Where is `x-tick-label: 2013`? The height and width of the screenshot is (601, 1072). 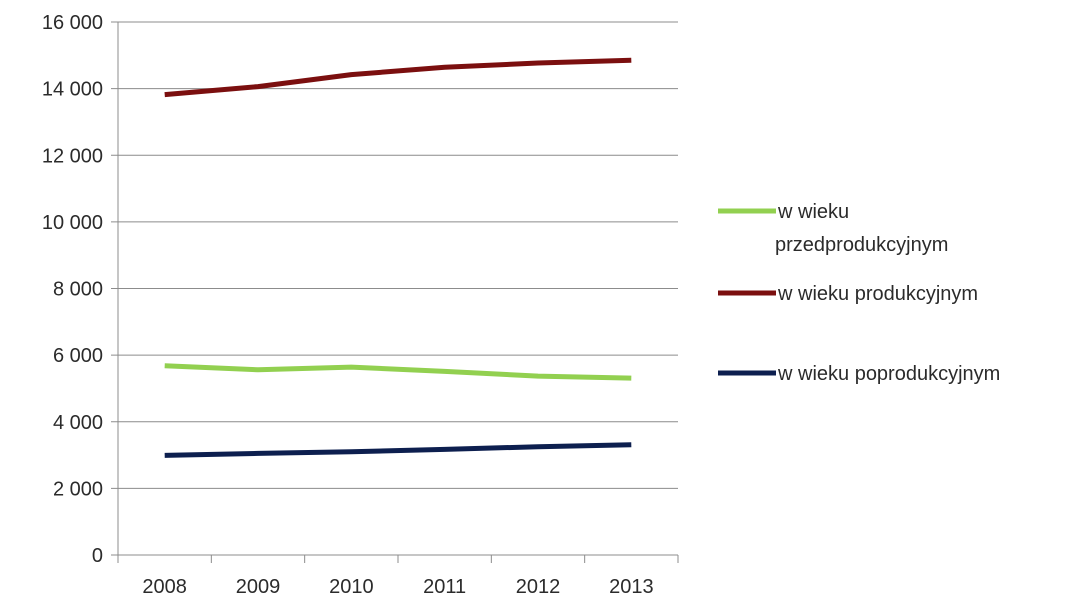 x-tick-label: 2013 is located at coordinates (631, 587).